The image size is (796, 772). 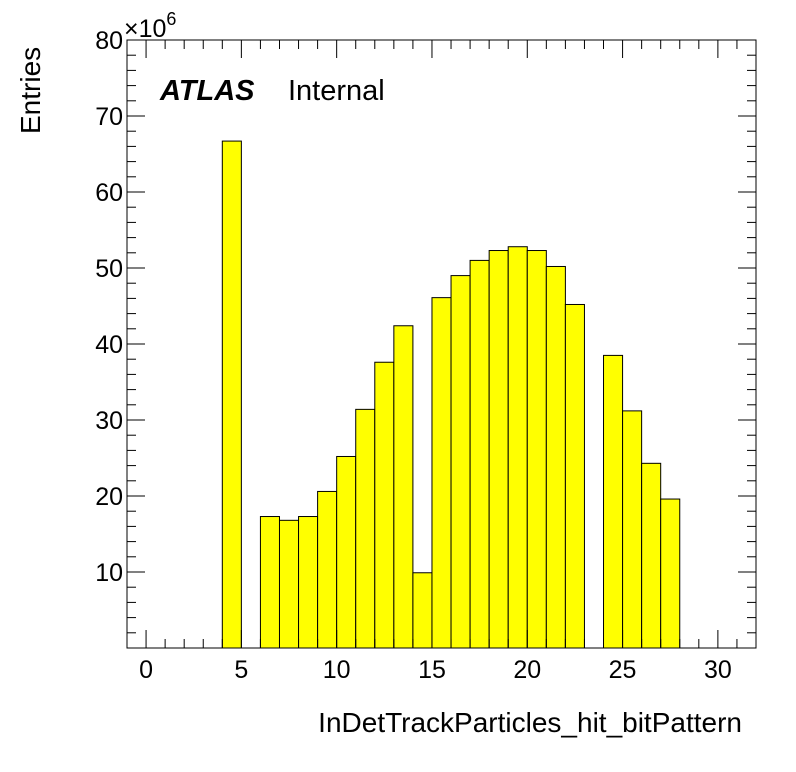 What do you see at coordinates (109, 497) in the screenshot?
I see `y-tick-label-1: 20` at bounding box center [109, 497].